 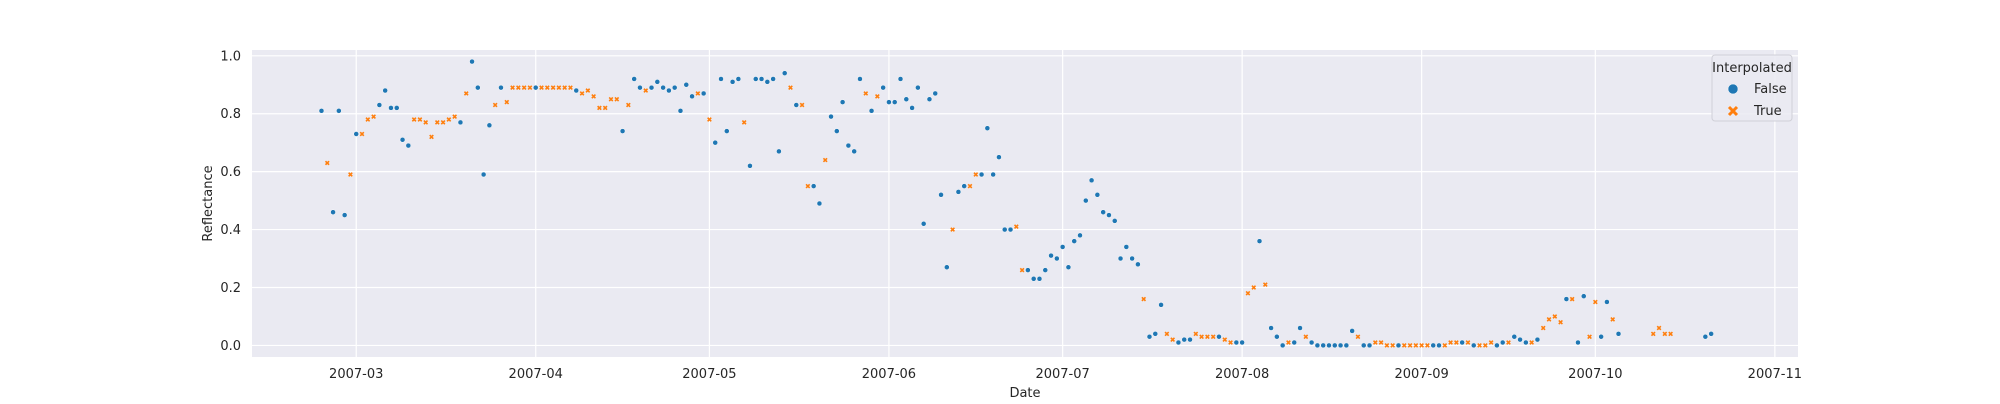 I want to click on y-tick-label: 0.2, so click(x=230, y=288).